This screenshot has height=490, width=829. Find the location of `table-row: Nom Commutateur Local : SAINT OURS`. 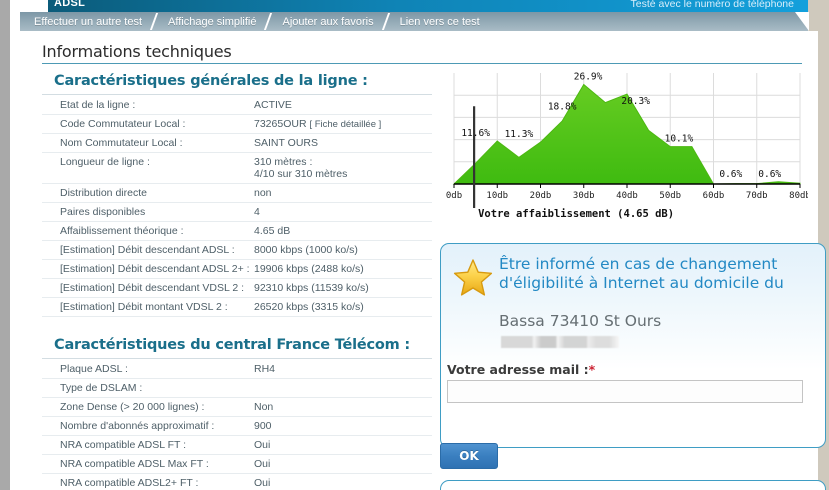

table-row: Nom Commutateur Local : SAINT OURS is located at coordinates (237, 143).